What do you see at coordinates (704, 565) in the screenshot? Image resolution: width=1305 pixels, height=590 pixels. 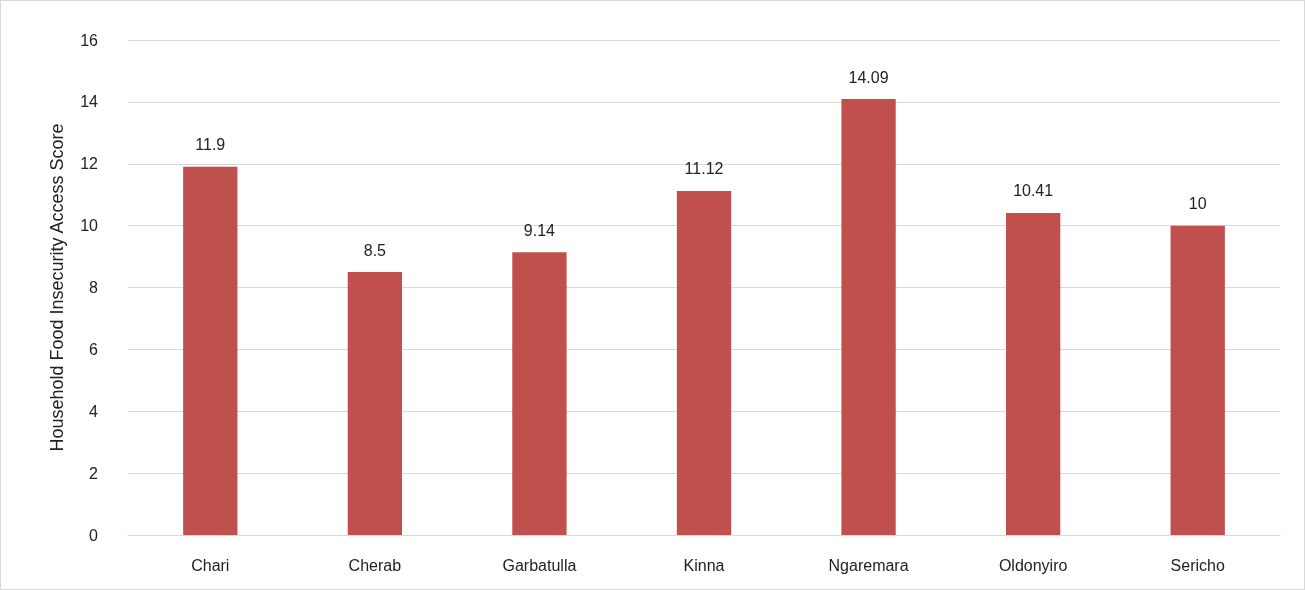 I see `x-tick-label: Kinna` at bounding box center [704, 565].